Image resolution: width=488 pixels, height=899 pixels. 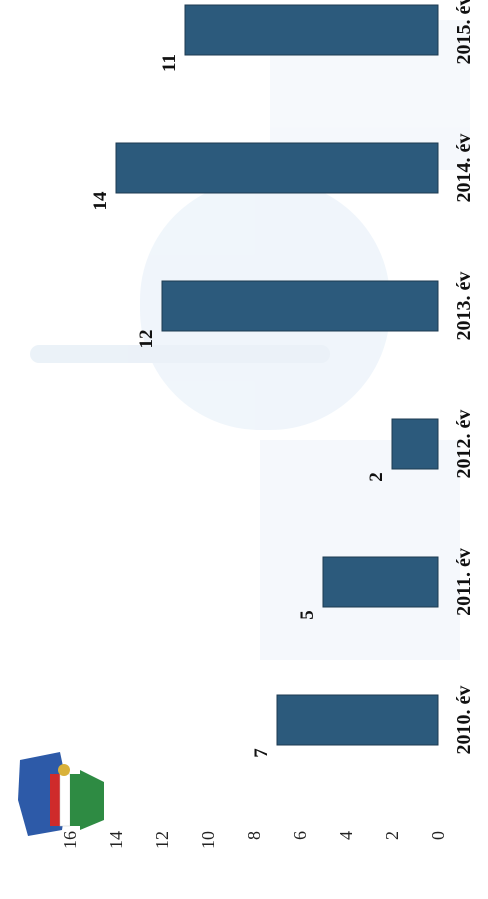 I want to click on category-label-3: 2013. év, so click(x=464, y=306).